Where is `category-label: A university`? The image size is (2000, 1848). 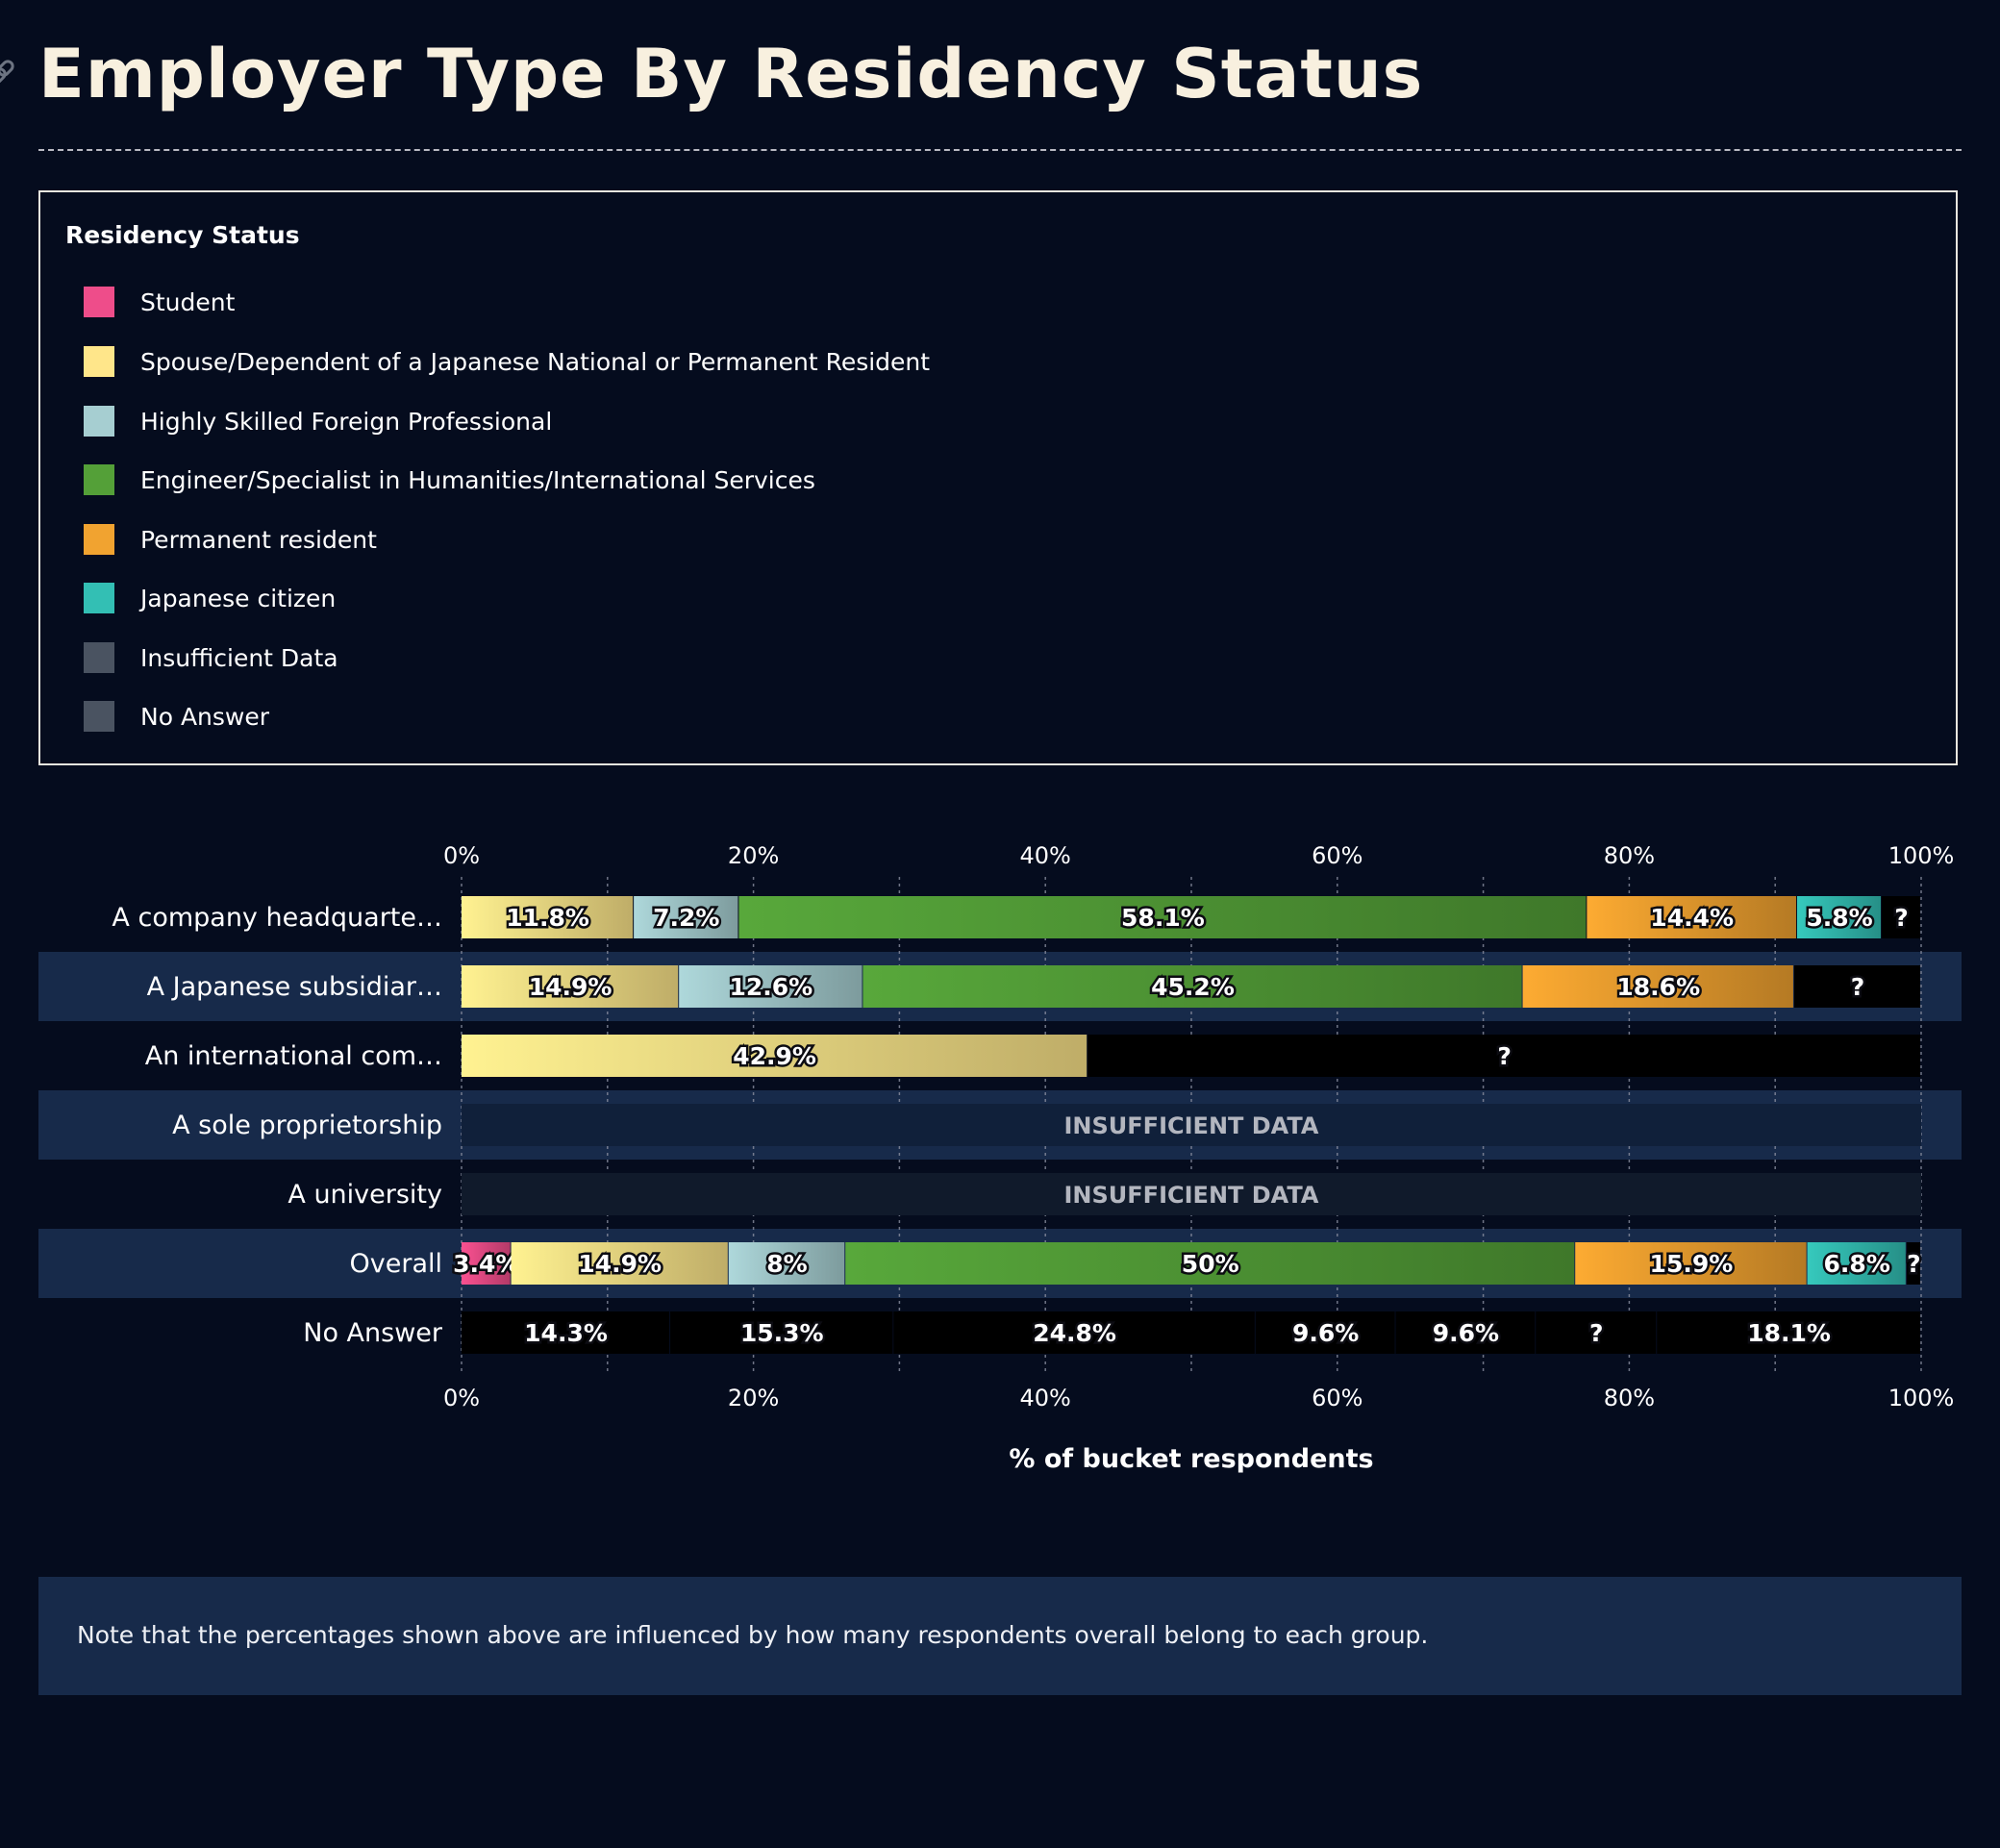
category-label: A university is located at coordinates (365, 1195).